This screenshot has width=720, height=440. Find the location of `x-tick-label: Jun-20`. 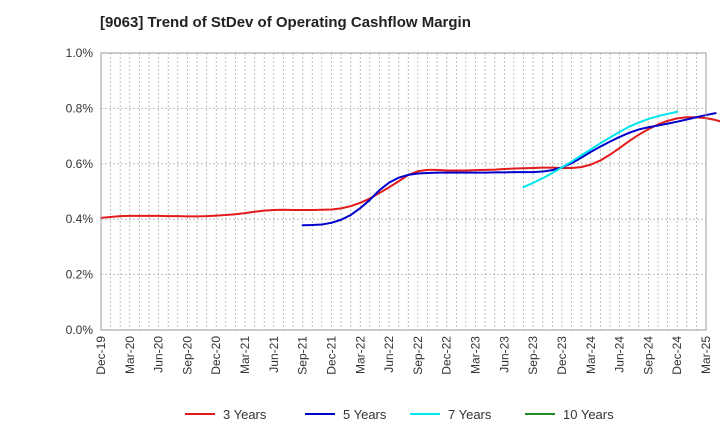

x-tick-label: Jun-20 is located at coordinates (159, 354).